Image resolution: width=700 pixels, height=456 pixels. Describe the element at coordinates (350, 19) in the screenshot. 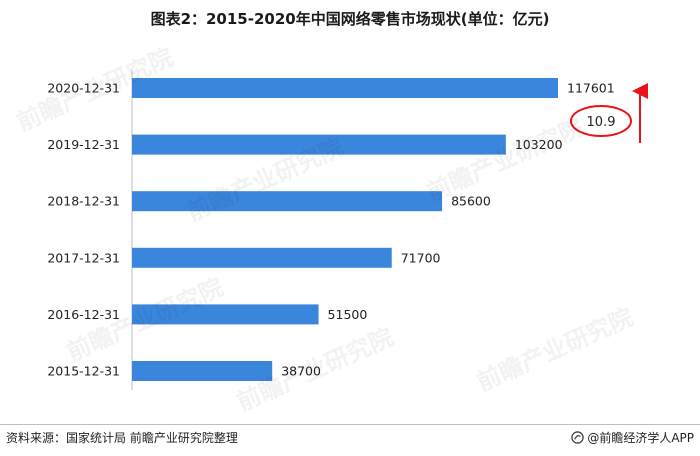

I see `chart-title: 图表2：2015-2020年中国网络零售市场现状(单位：亿元)` at that location.